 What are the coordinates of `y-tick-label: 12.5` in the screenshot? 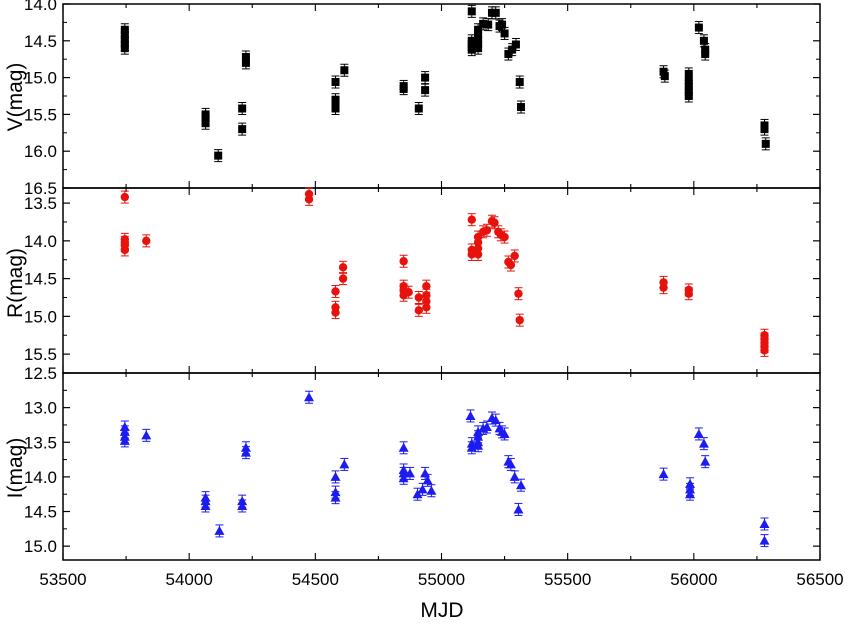 It's located at (40, 373).